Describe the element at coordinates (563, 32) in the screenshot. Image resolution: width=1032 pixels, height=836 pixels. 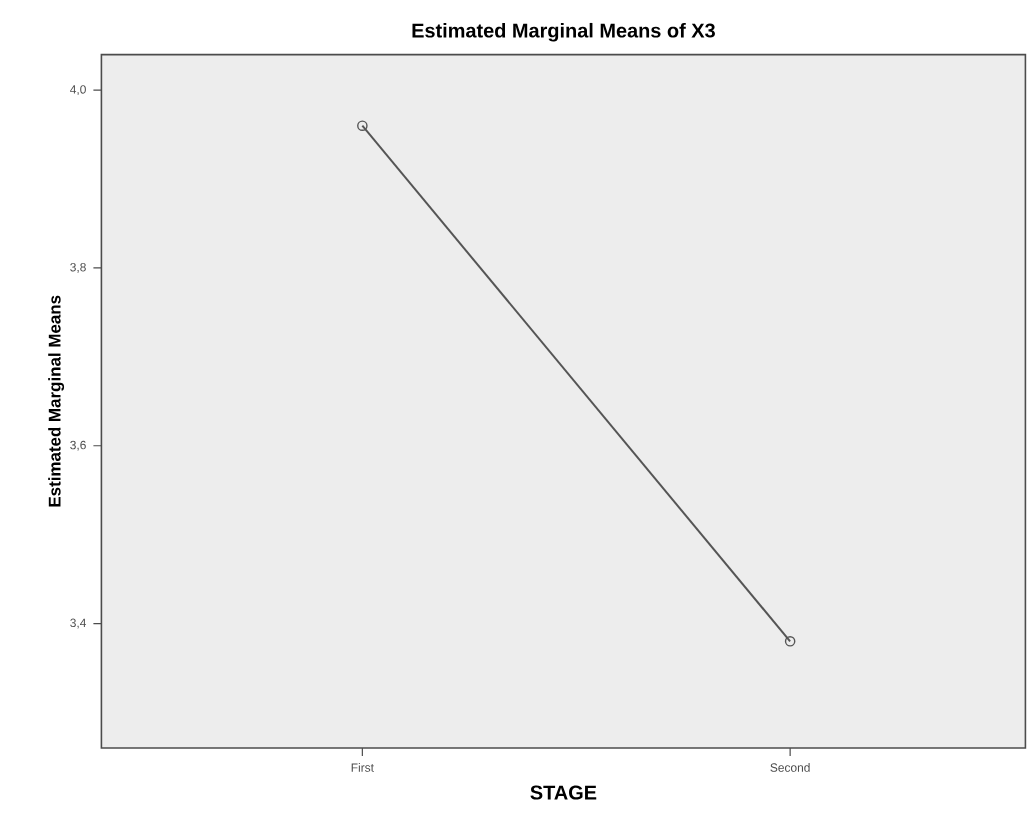
I see `chart-title: Estimated Marginal Means of X3` at that location.